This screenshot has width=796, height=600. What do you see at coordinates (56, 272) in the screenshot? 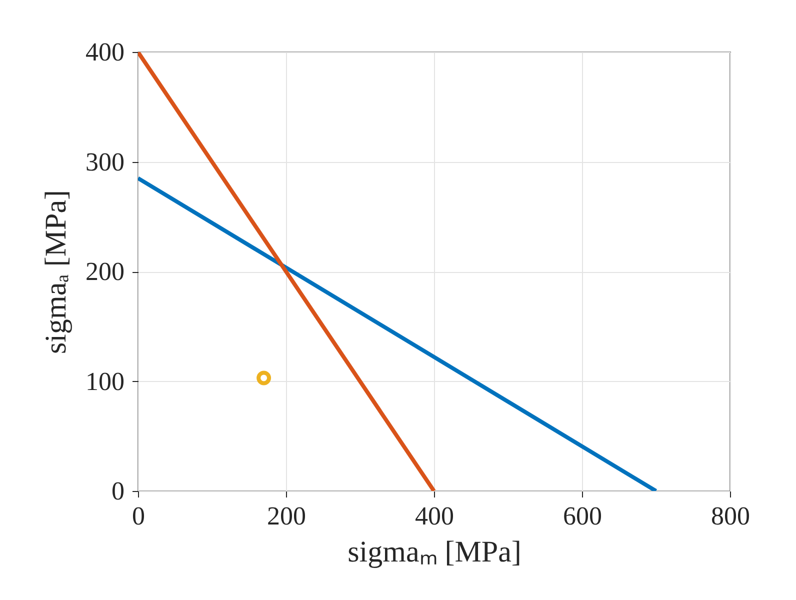
I see `y-axis-title: sigmaₐ [MPa]` at bounding box center [56, 272].